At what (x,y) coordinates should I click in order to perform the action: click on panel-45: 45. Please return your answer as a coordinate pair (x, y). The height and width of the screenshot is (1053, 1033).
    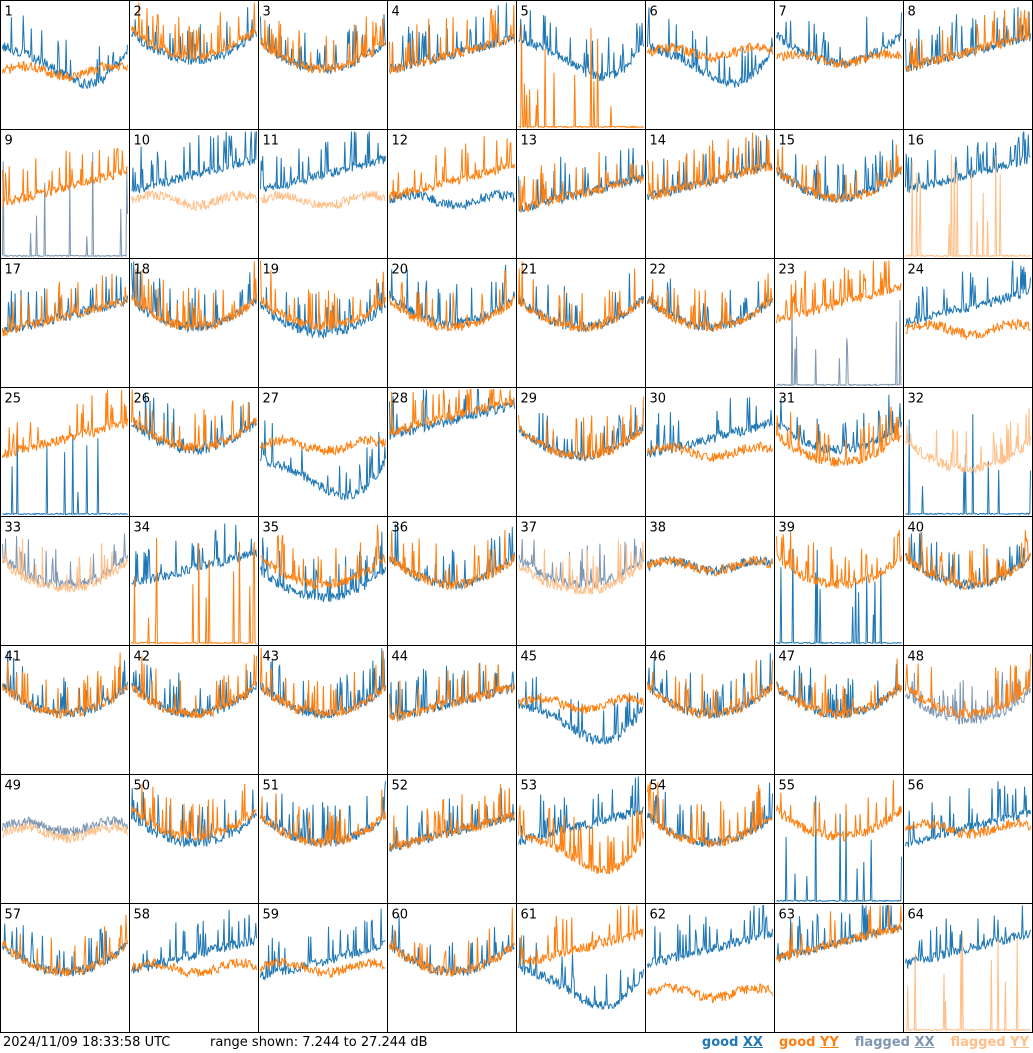
    Looking at the image, I should click on (581, 710).